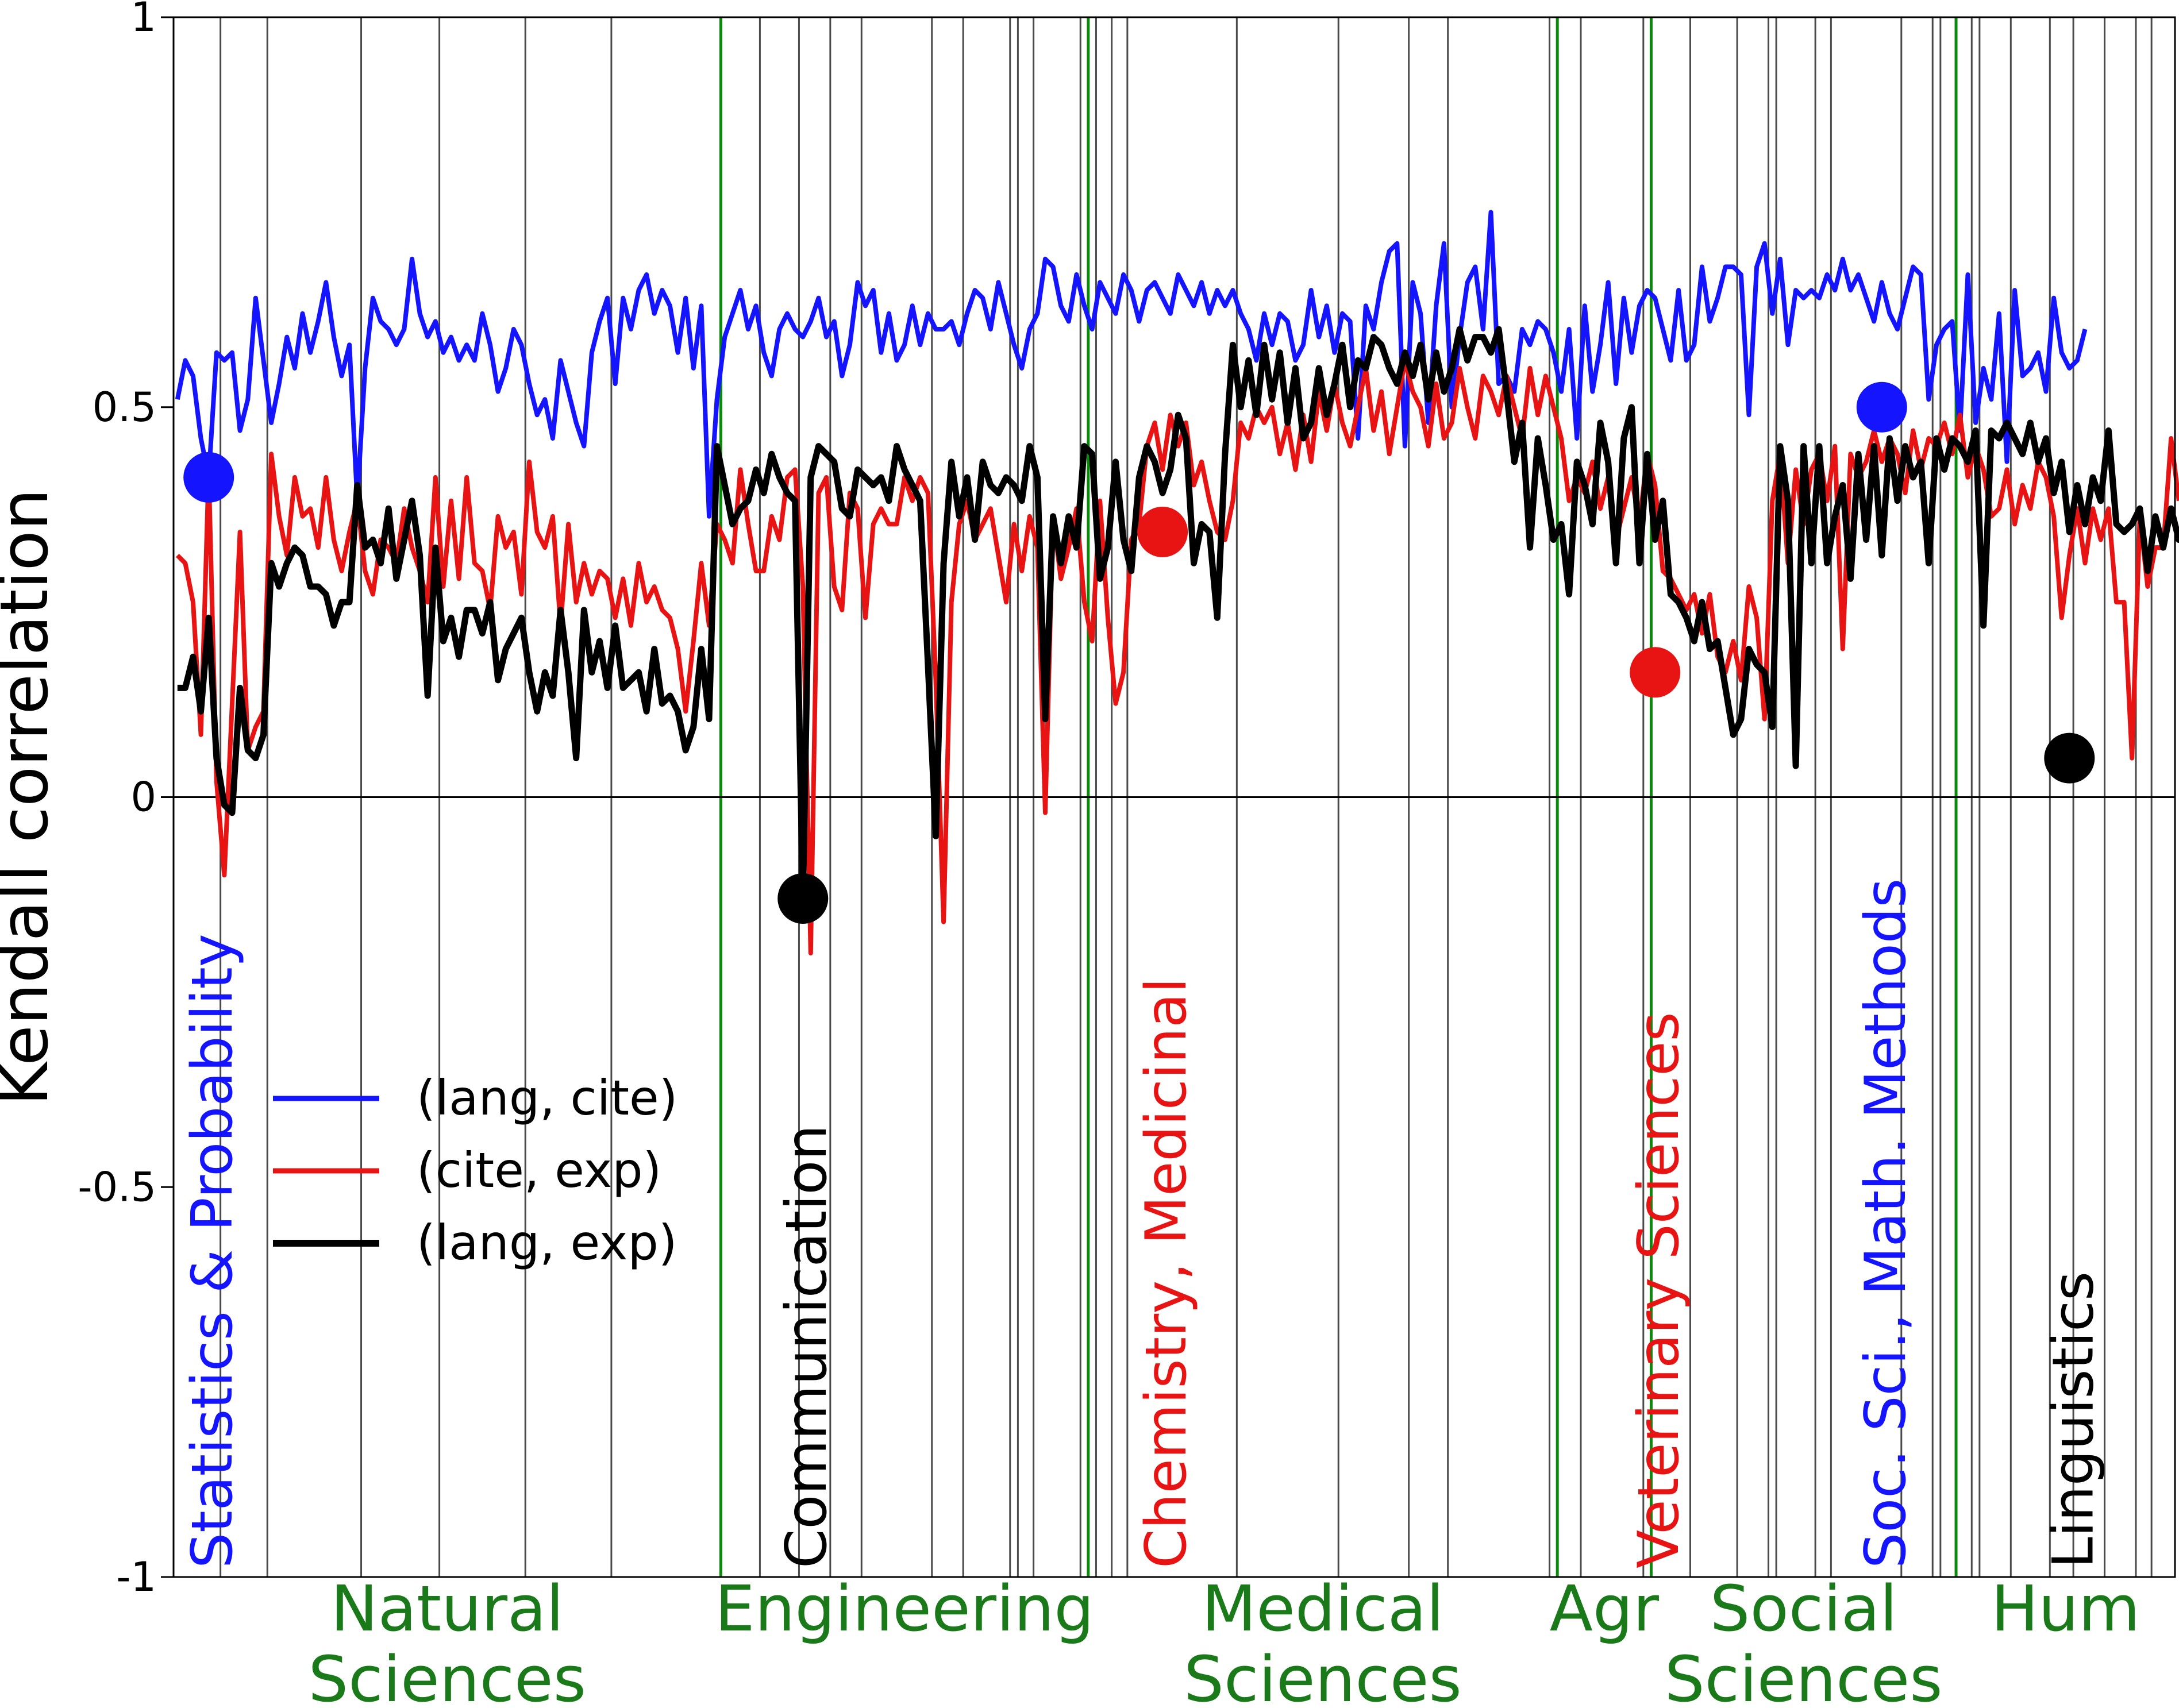 The image size is (2179, 1708). Describe the element at coordinates (117, 1186) in the screenshot. I see `y-tick-label: -0.5` at that location.